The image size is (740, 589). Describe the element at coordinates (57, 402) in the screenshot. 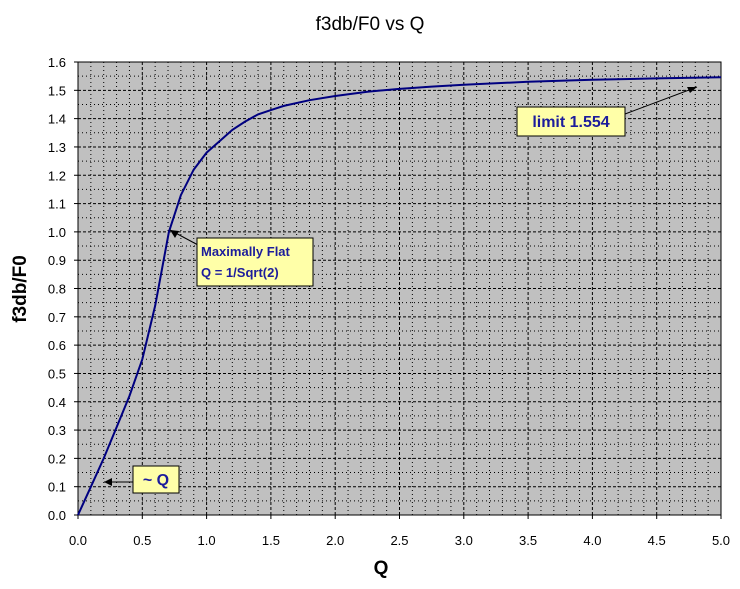

I see `y-tick-label: 0.4` at that location.